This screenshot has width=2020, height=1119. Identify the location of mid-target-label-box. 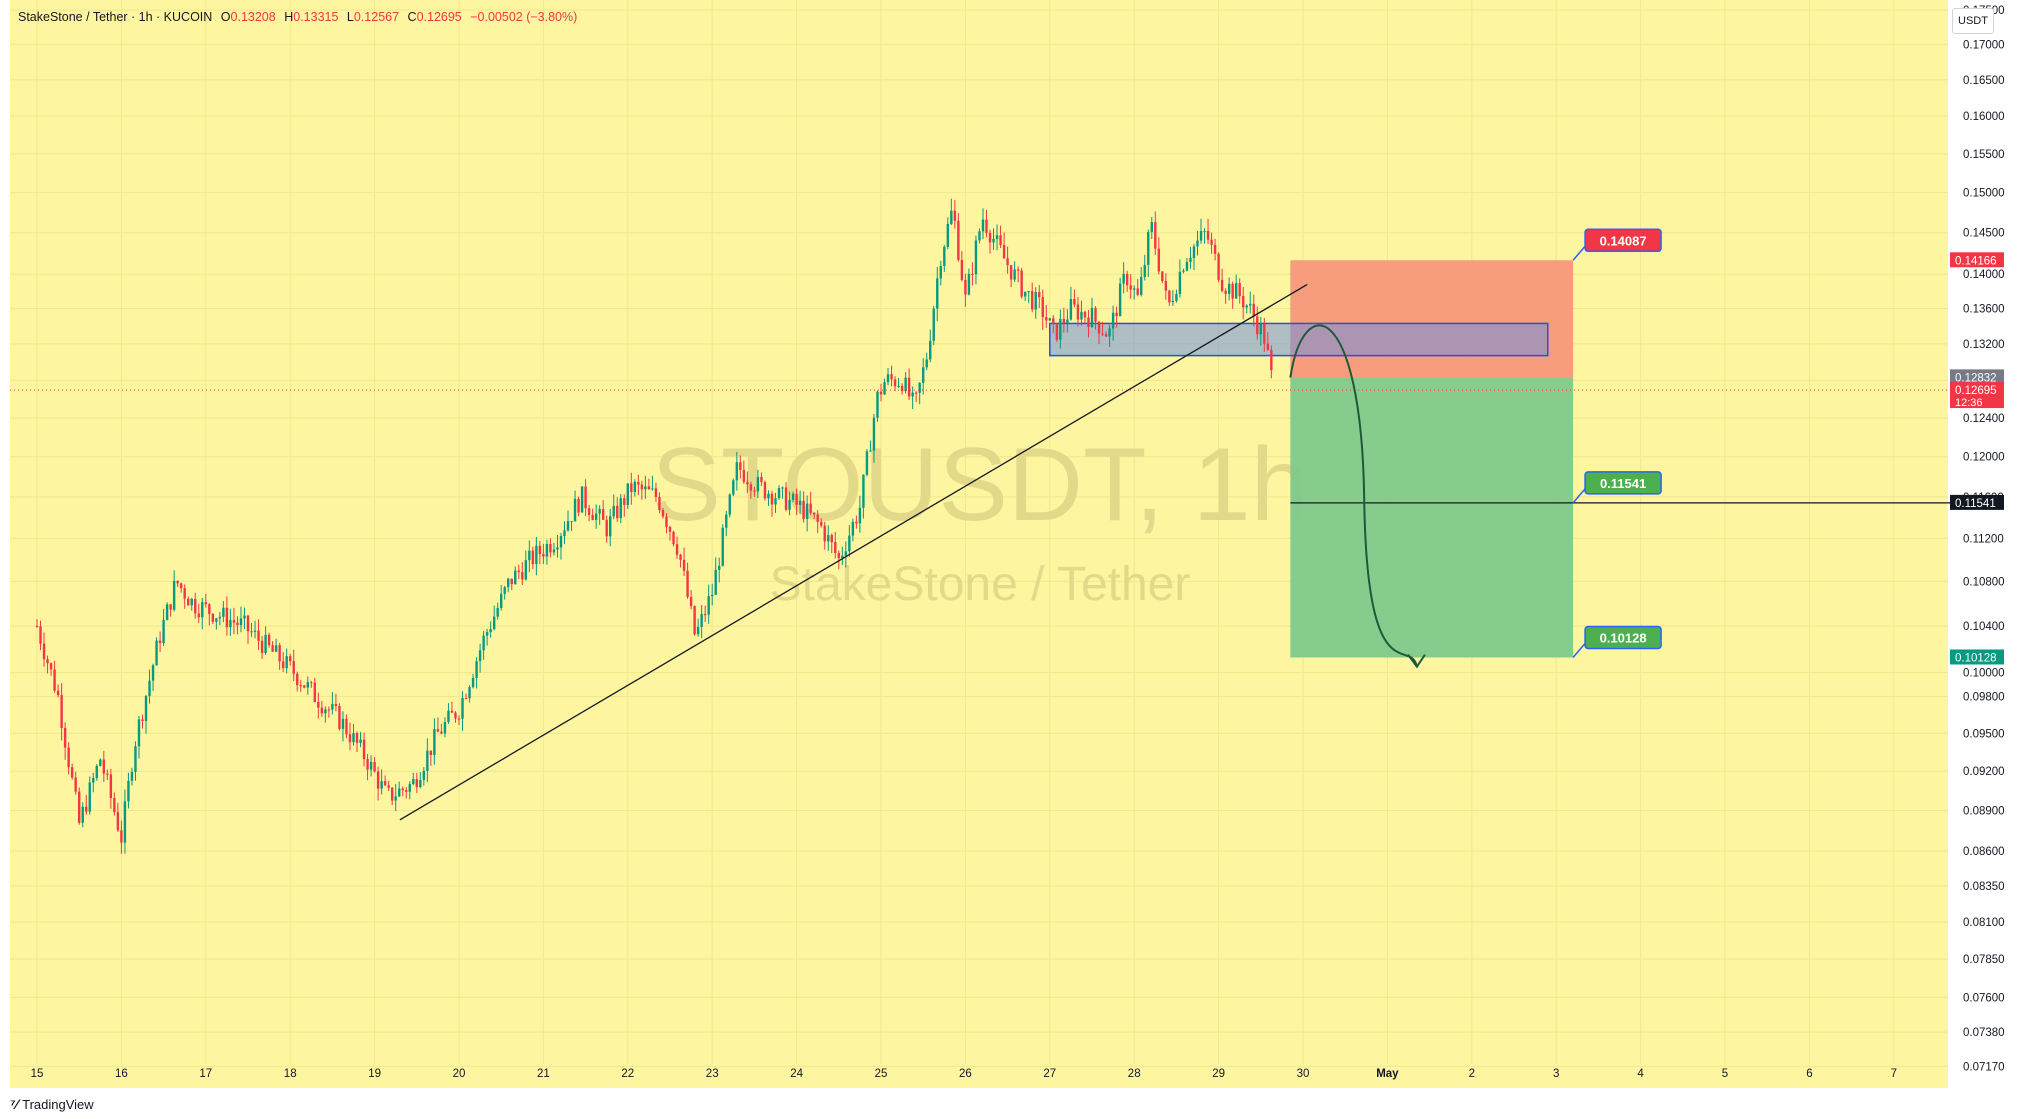
(1623, 483).